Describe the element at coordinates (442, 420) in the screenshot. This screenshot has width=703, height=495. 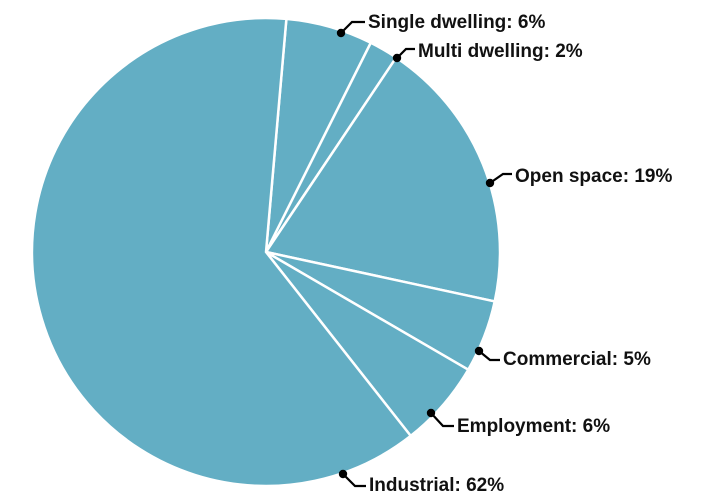
I see `leader-line-employment` at that location.